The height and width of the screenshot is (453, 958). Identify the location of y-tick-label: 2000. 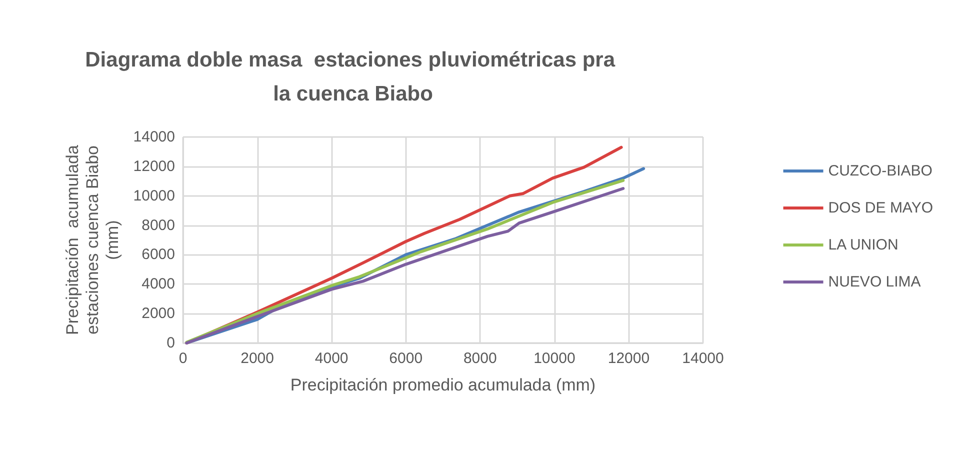
(158, 313).